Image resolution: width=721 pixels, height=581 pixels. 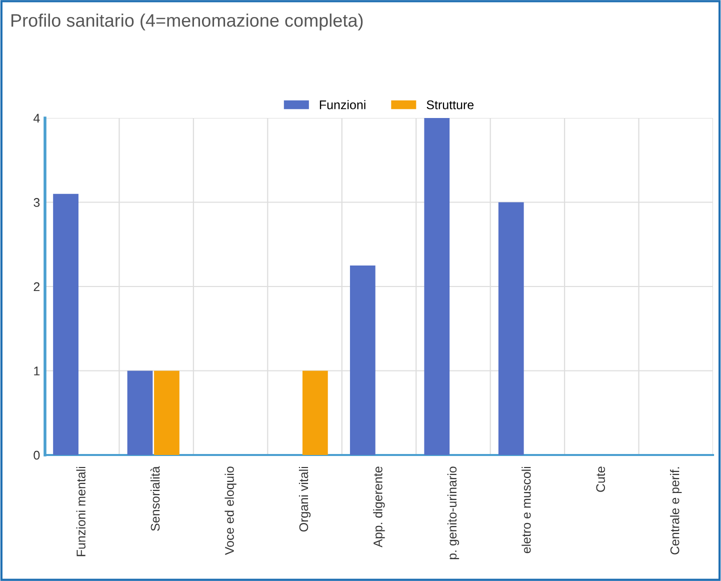 What do you see at coordinates (81, 511) in the screenshot?
I see `x-tick-label: Funzioni mentali` at bounding box center [81, 511].